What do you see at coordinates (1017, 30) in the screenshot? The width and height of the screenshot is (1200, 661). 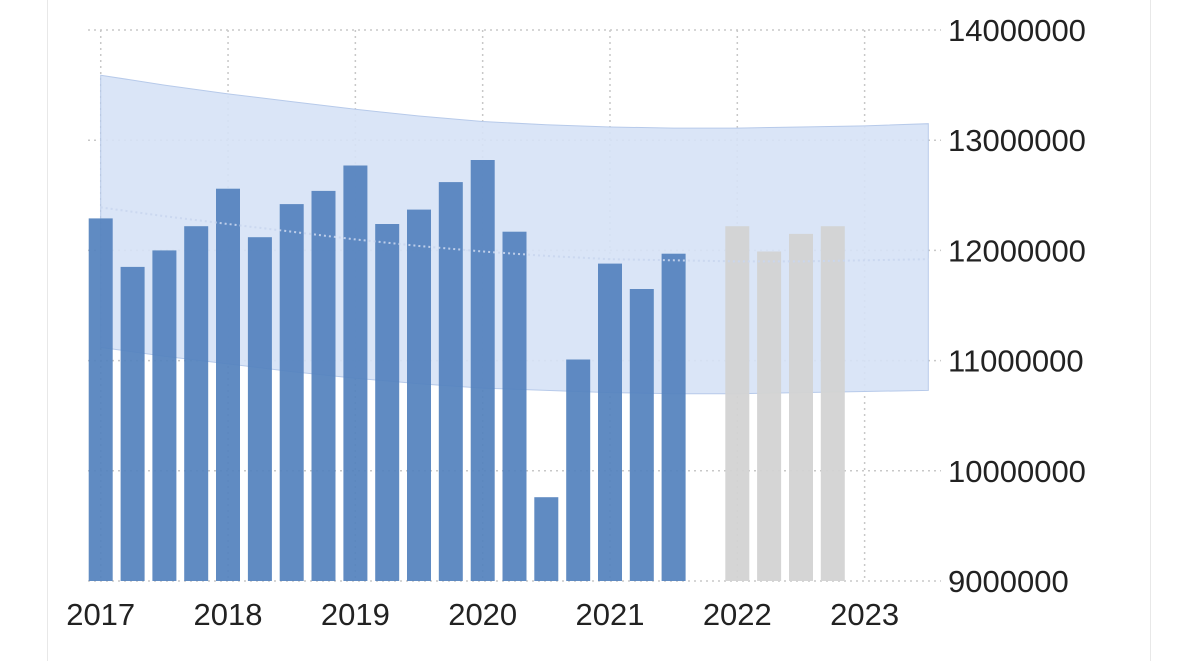 I see `y-tick-label: 14000000` at bounding box center [1017, 30].